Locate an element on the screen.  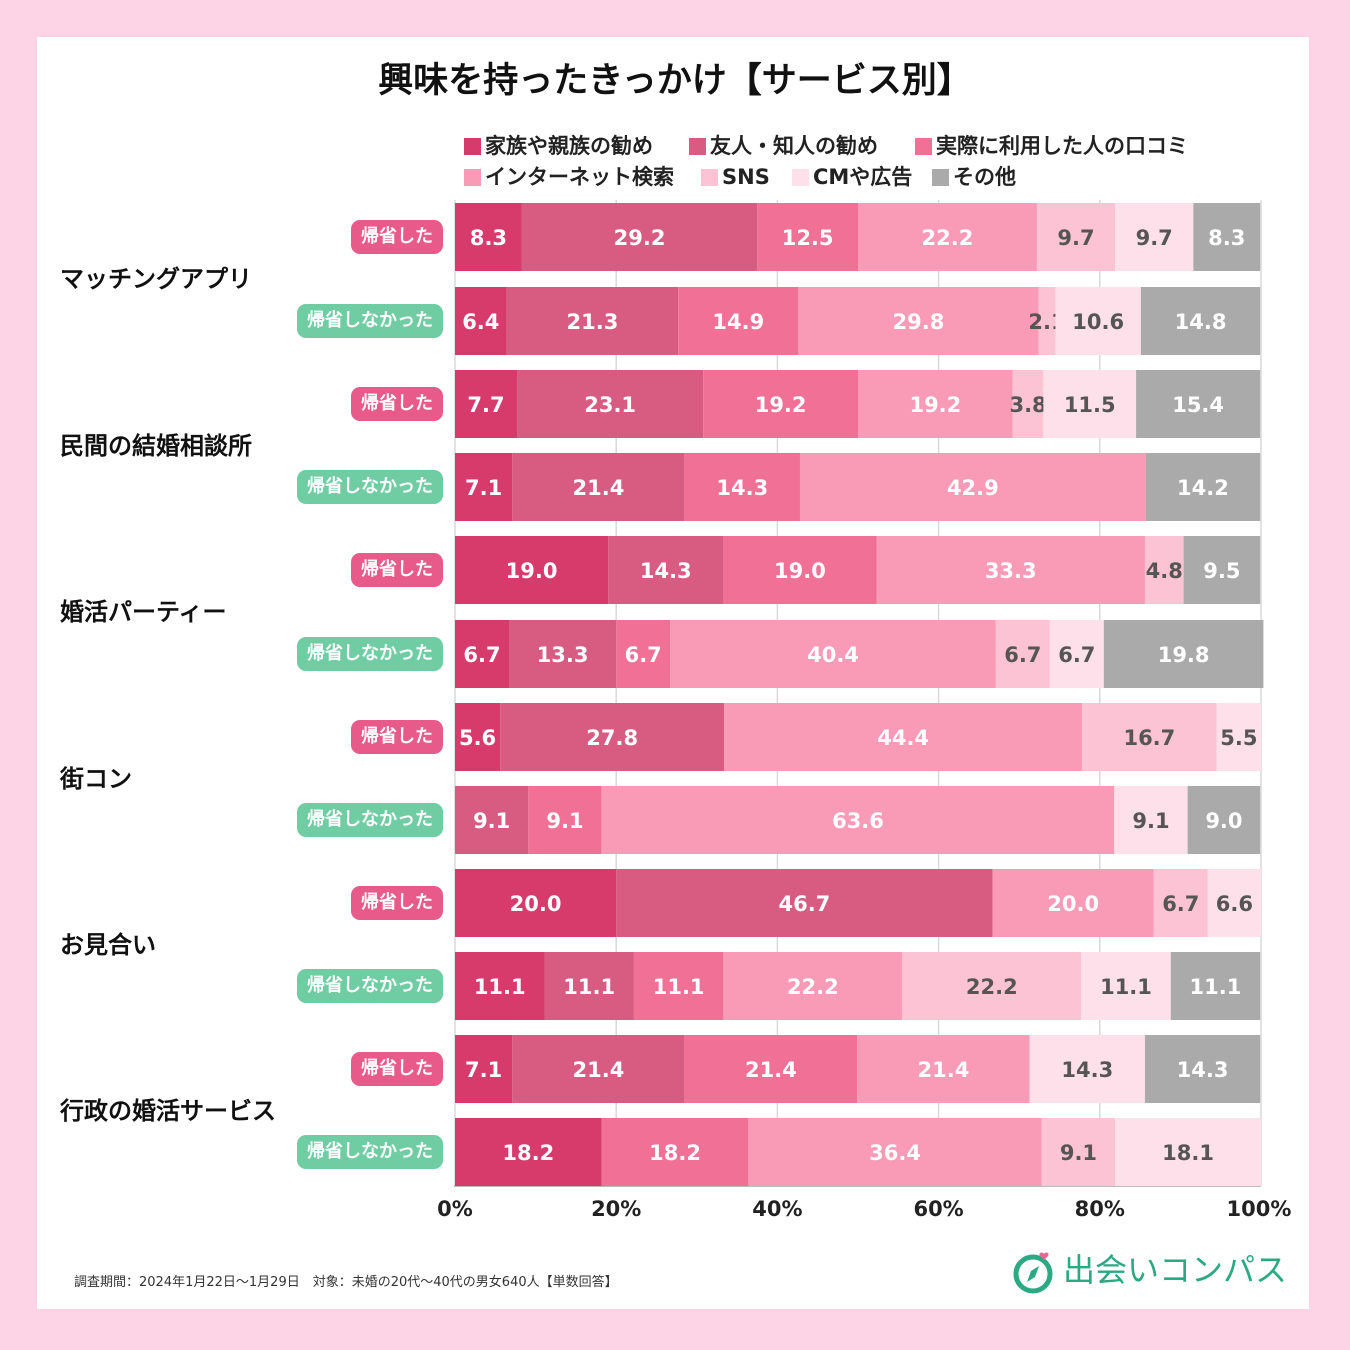
data-label: 23.1 is located at coordinates (610, 405).